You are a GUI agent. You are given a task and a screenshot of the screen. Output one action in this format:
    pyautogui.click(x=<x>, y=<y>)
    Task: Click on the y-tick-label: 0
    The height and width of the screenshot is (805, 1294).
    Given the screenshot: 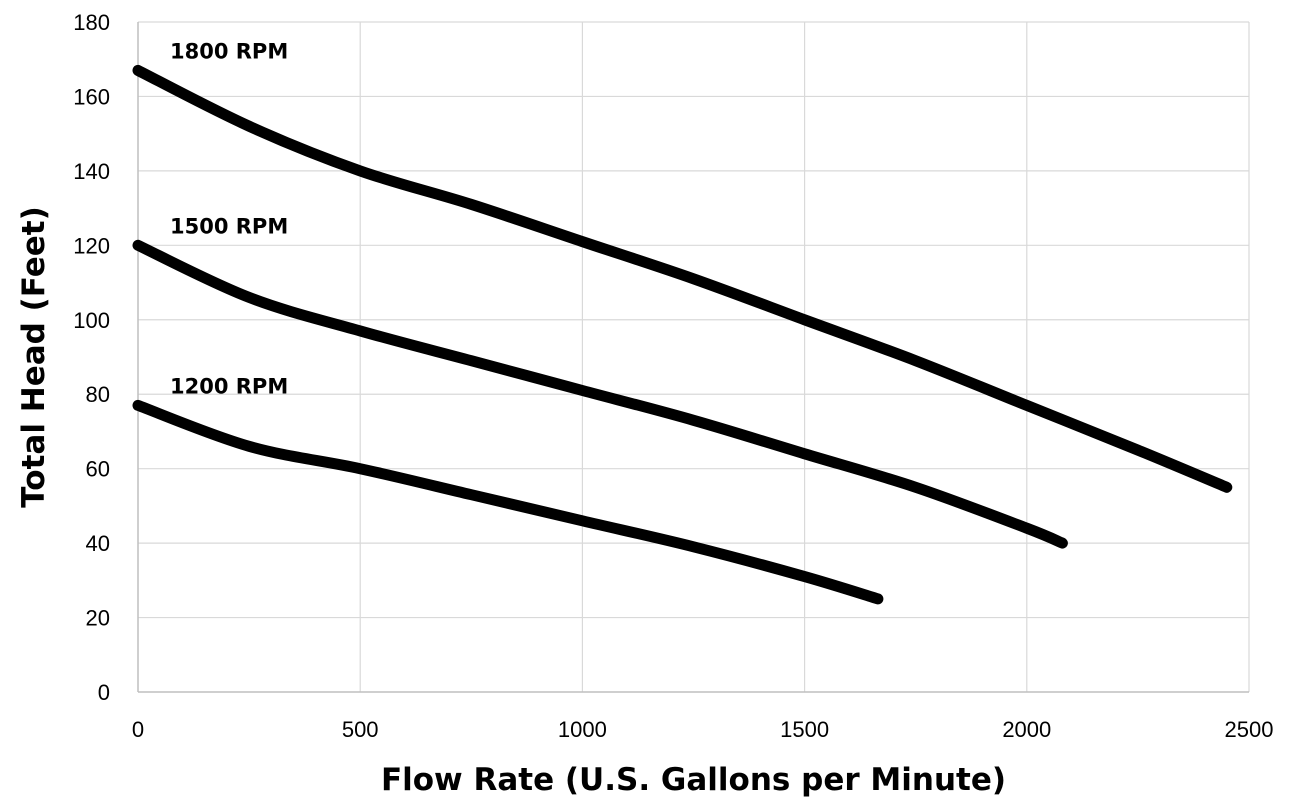 What is the action you would take?
    pyautogui.click(x=104, y=692)
    